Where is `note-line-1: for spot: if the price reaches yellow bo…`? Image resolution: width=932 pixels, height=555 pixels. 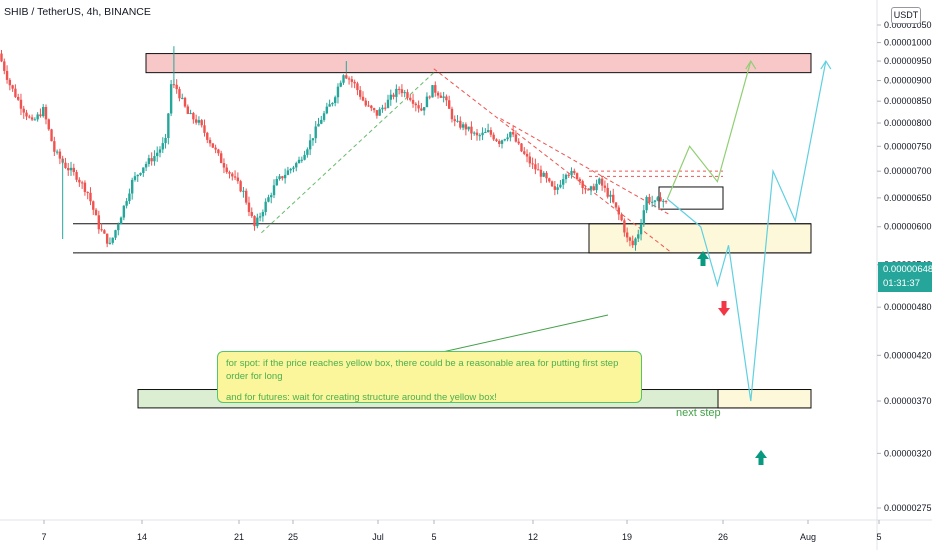 note-line-1: for spot: if the price reaches yellow bo… is located at coordinates (422, 370).